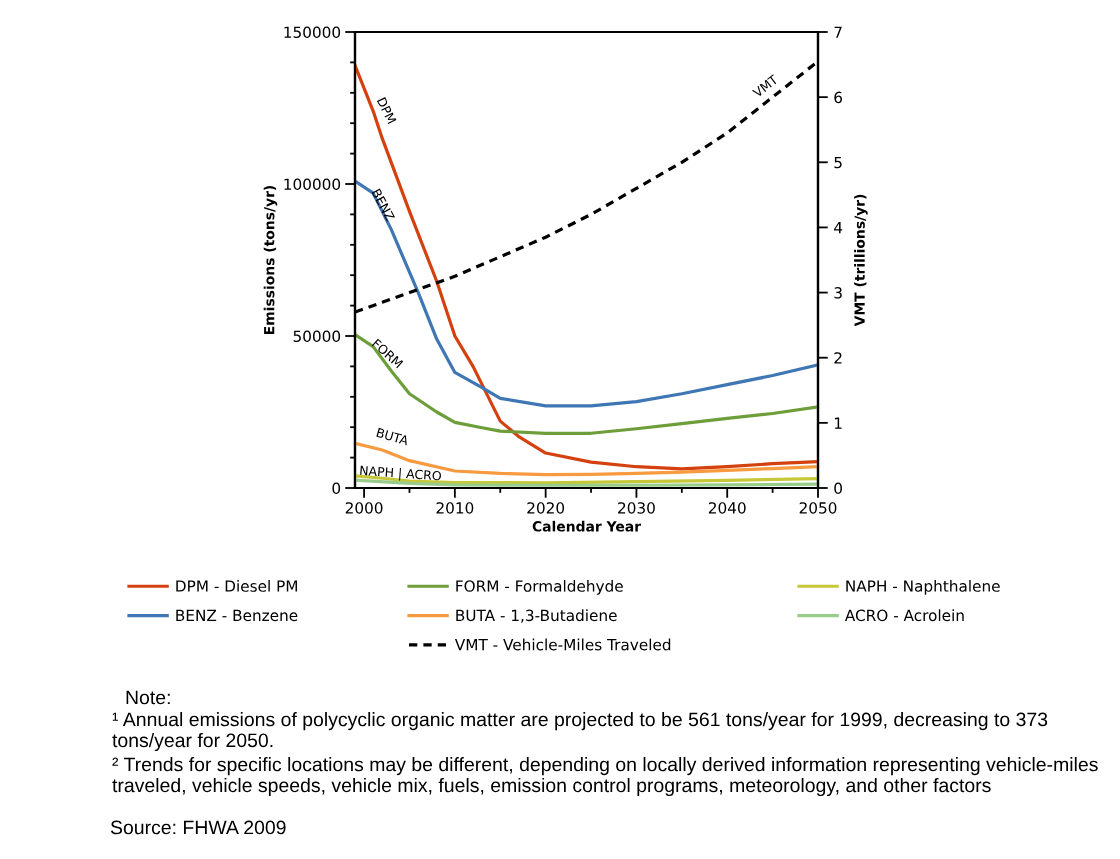  I want to click on y-tick-label: 150000, so click(312, 32).